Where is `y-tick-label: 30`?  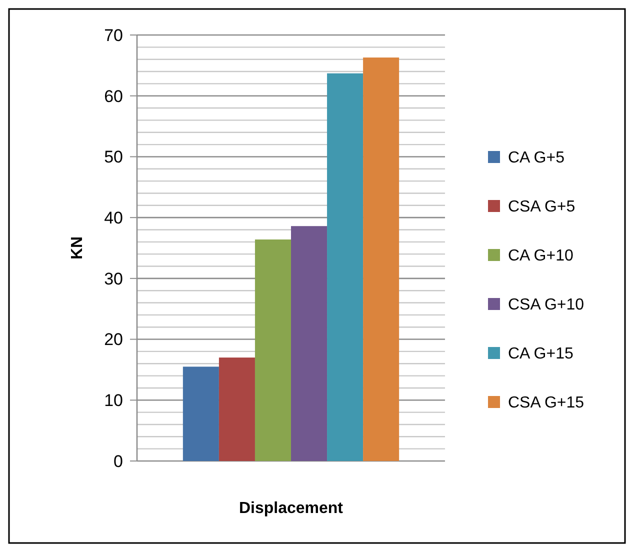 y-tick-label: 30 is located at coordinates (113, 278).